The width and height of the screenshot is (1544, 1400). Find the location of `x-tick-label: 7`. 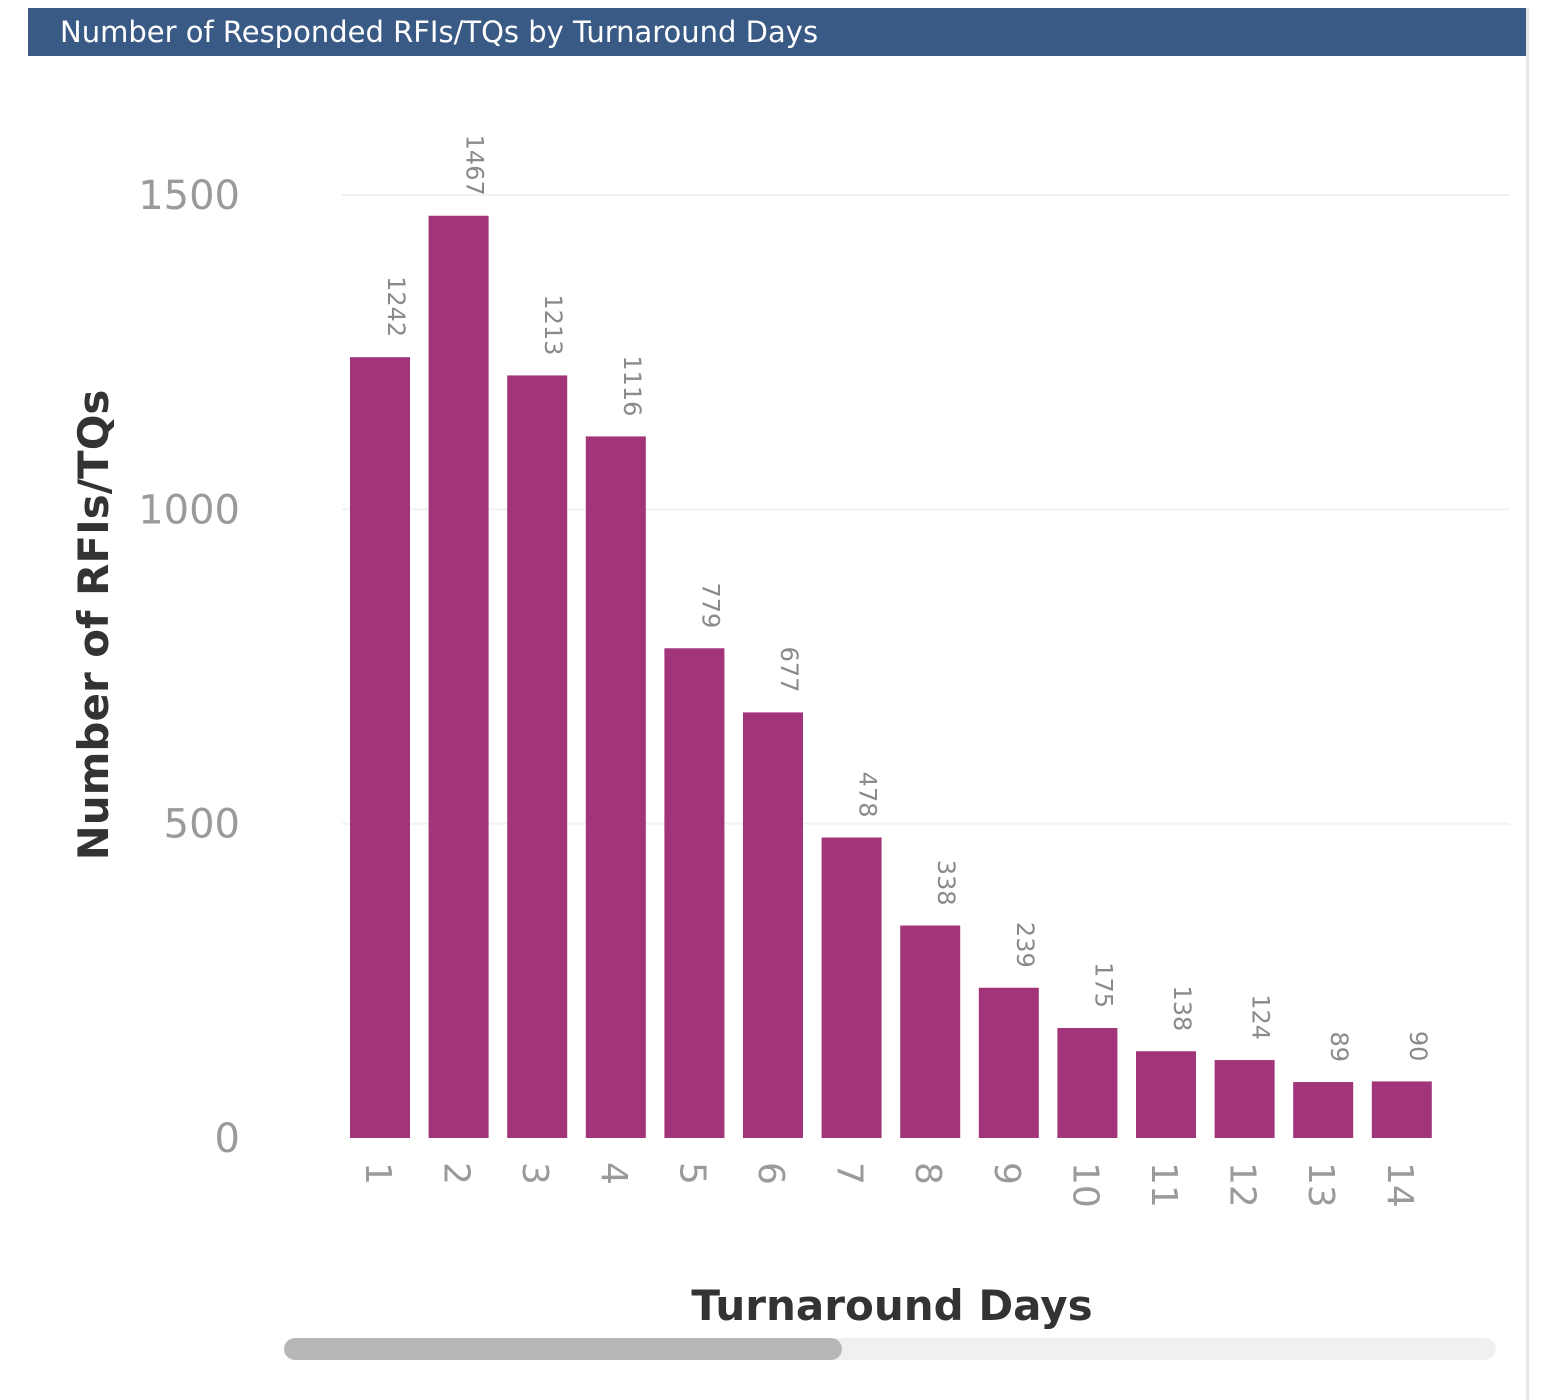

x-tick-label: 7 is located at coordinates (849, 1173).